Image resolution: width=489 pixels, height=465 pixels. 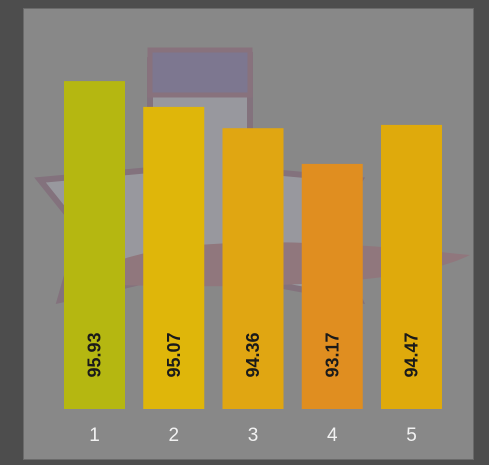 I want to click on x-tick-label-4: 4, so click(x=332, y=435).